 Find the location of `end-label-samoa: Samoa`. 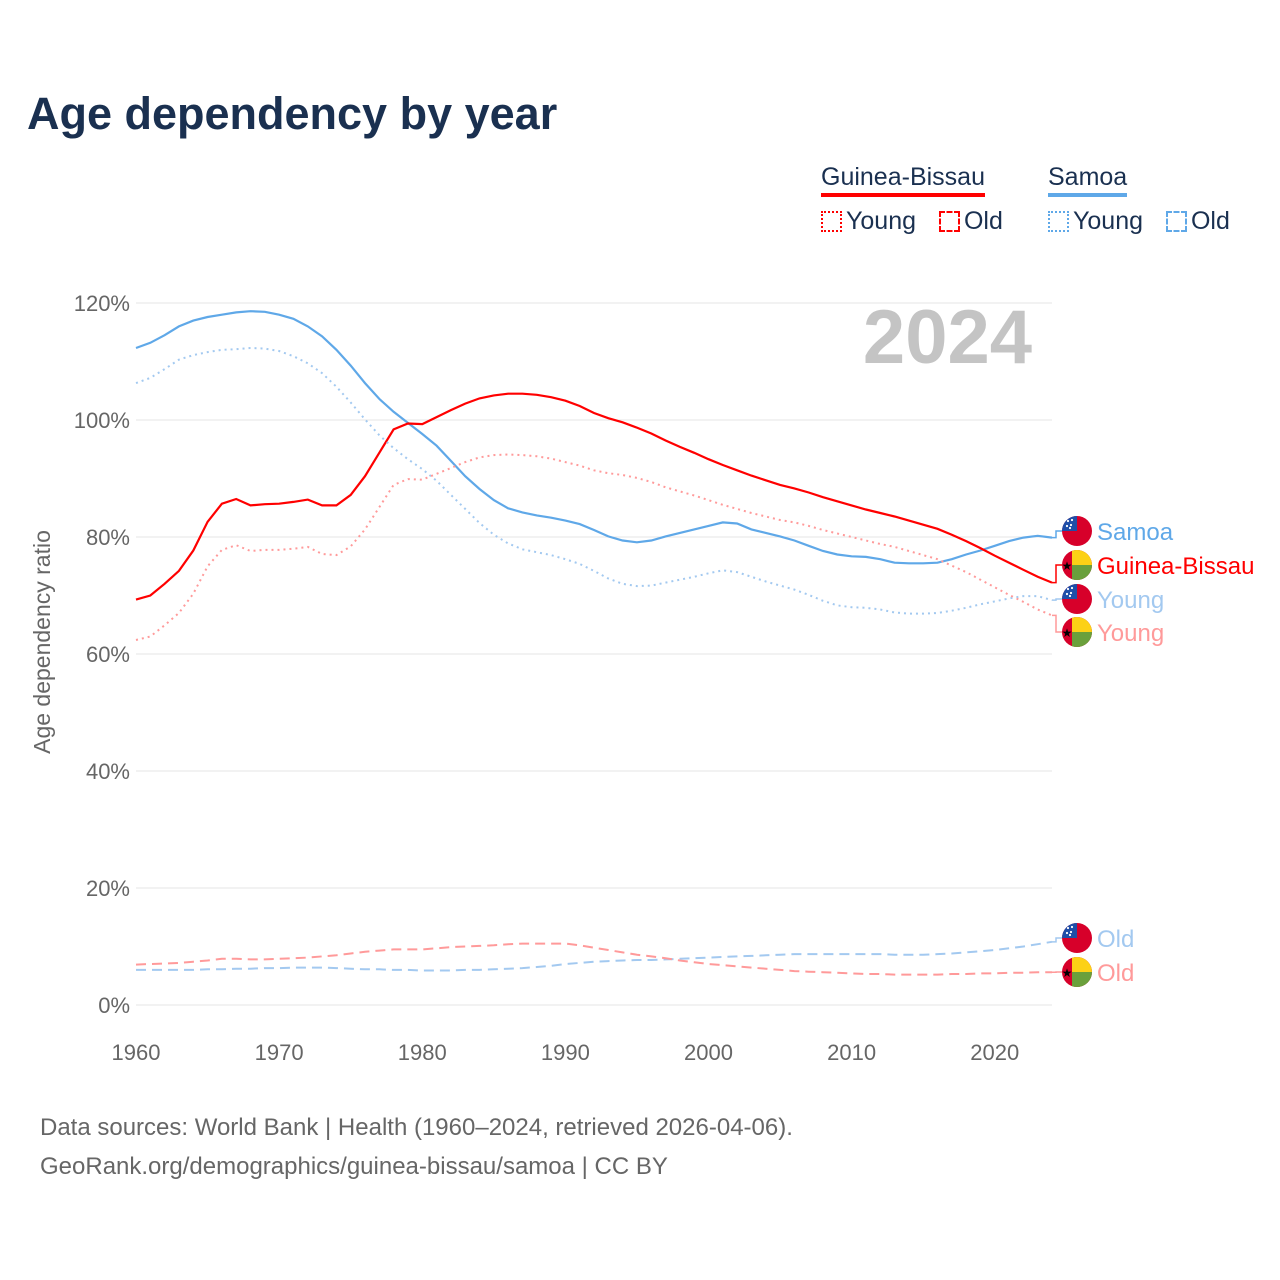

end-label-samoa: Samoa is located at coordinates (1135, 532).